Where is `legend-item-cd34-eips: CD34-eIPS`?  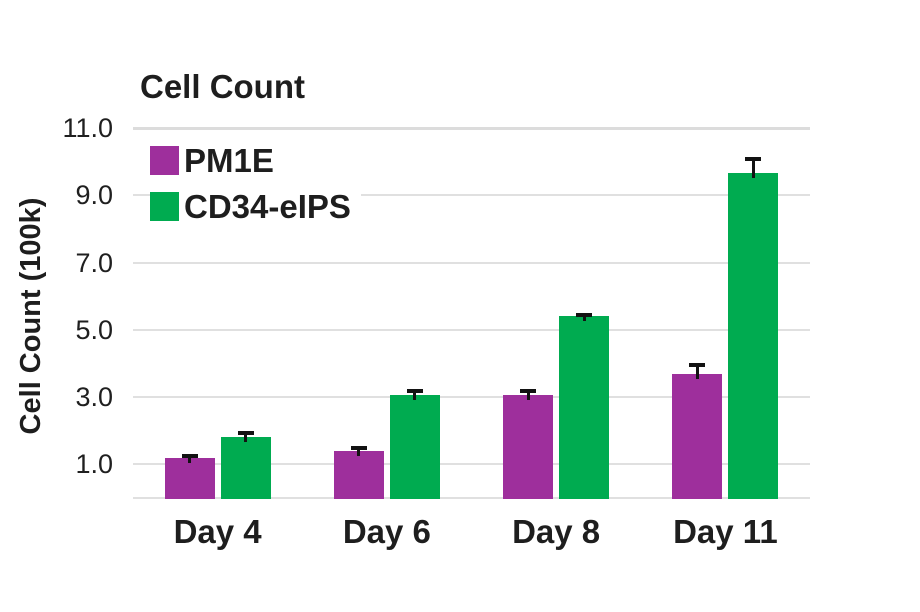
legend-item-cd34-eips: CD34-eIPS is located at coordinates (255, 206).